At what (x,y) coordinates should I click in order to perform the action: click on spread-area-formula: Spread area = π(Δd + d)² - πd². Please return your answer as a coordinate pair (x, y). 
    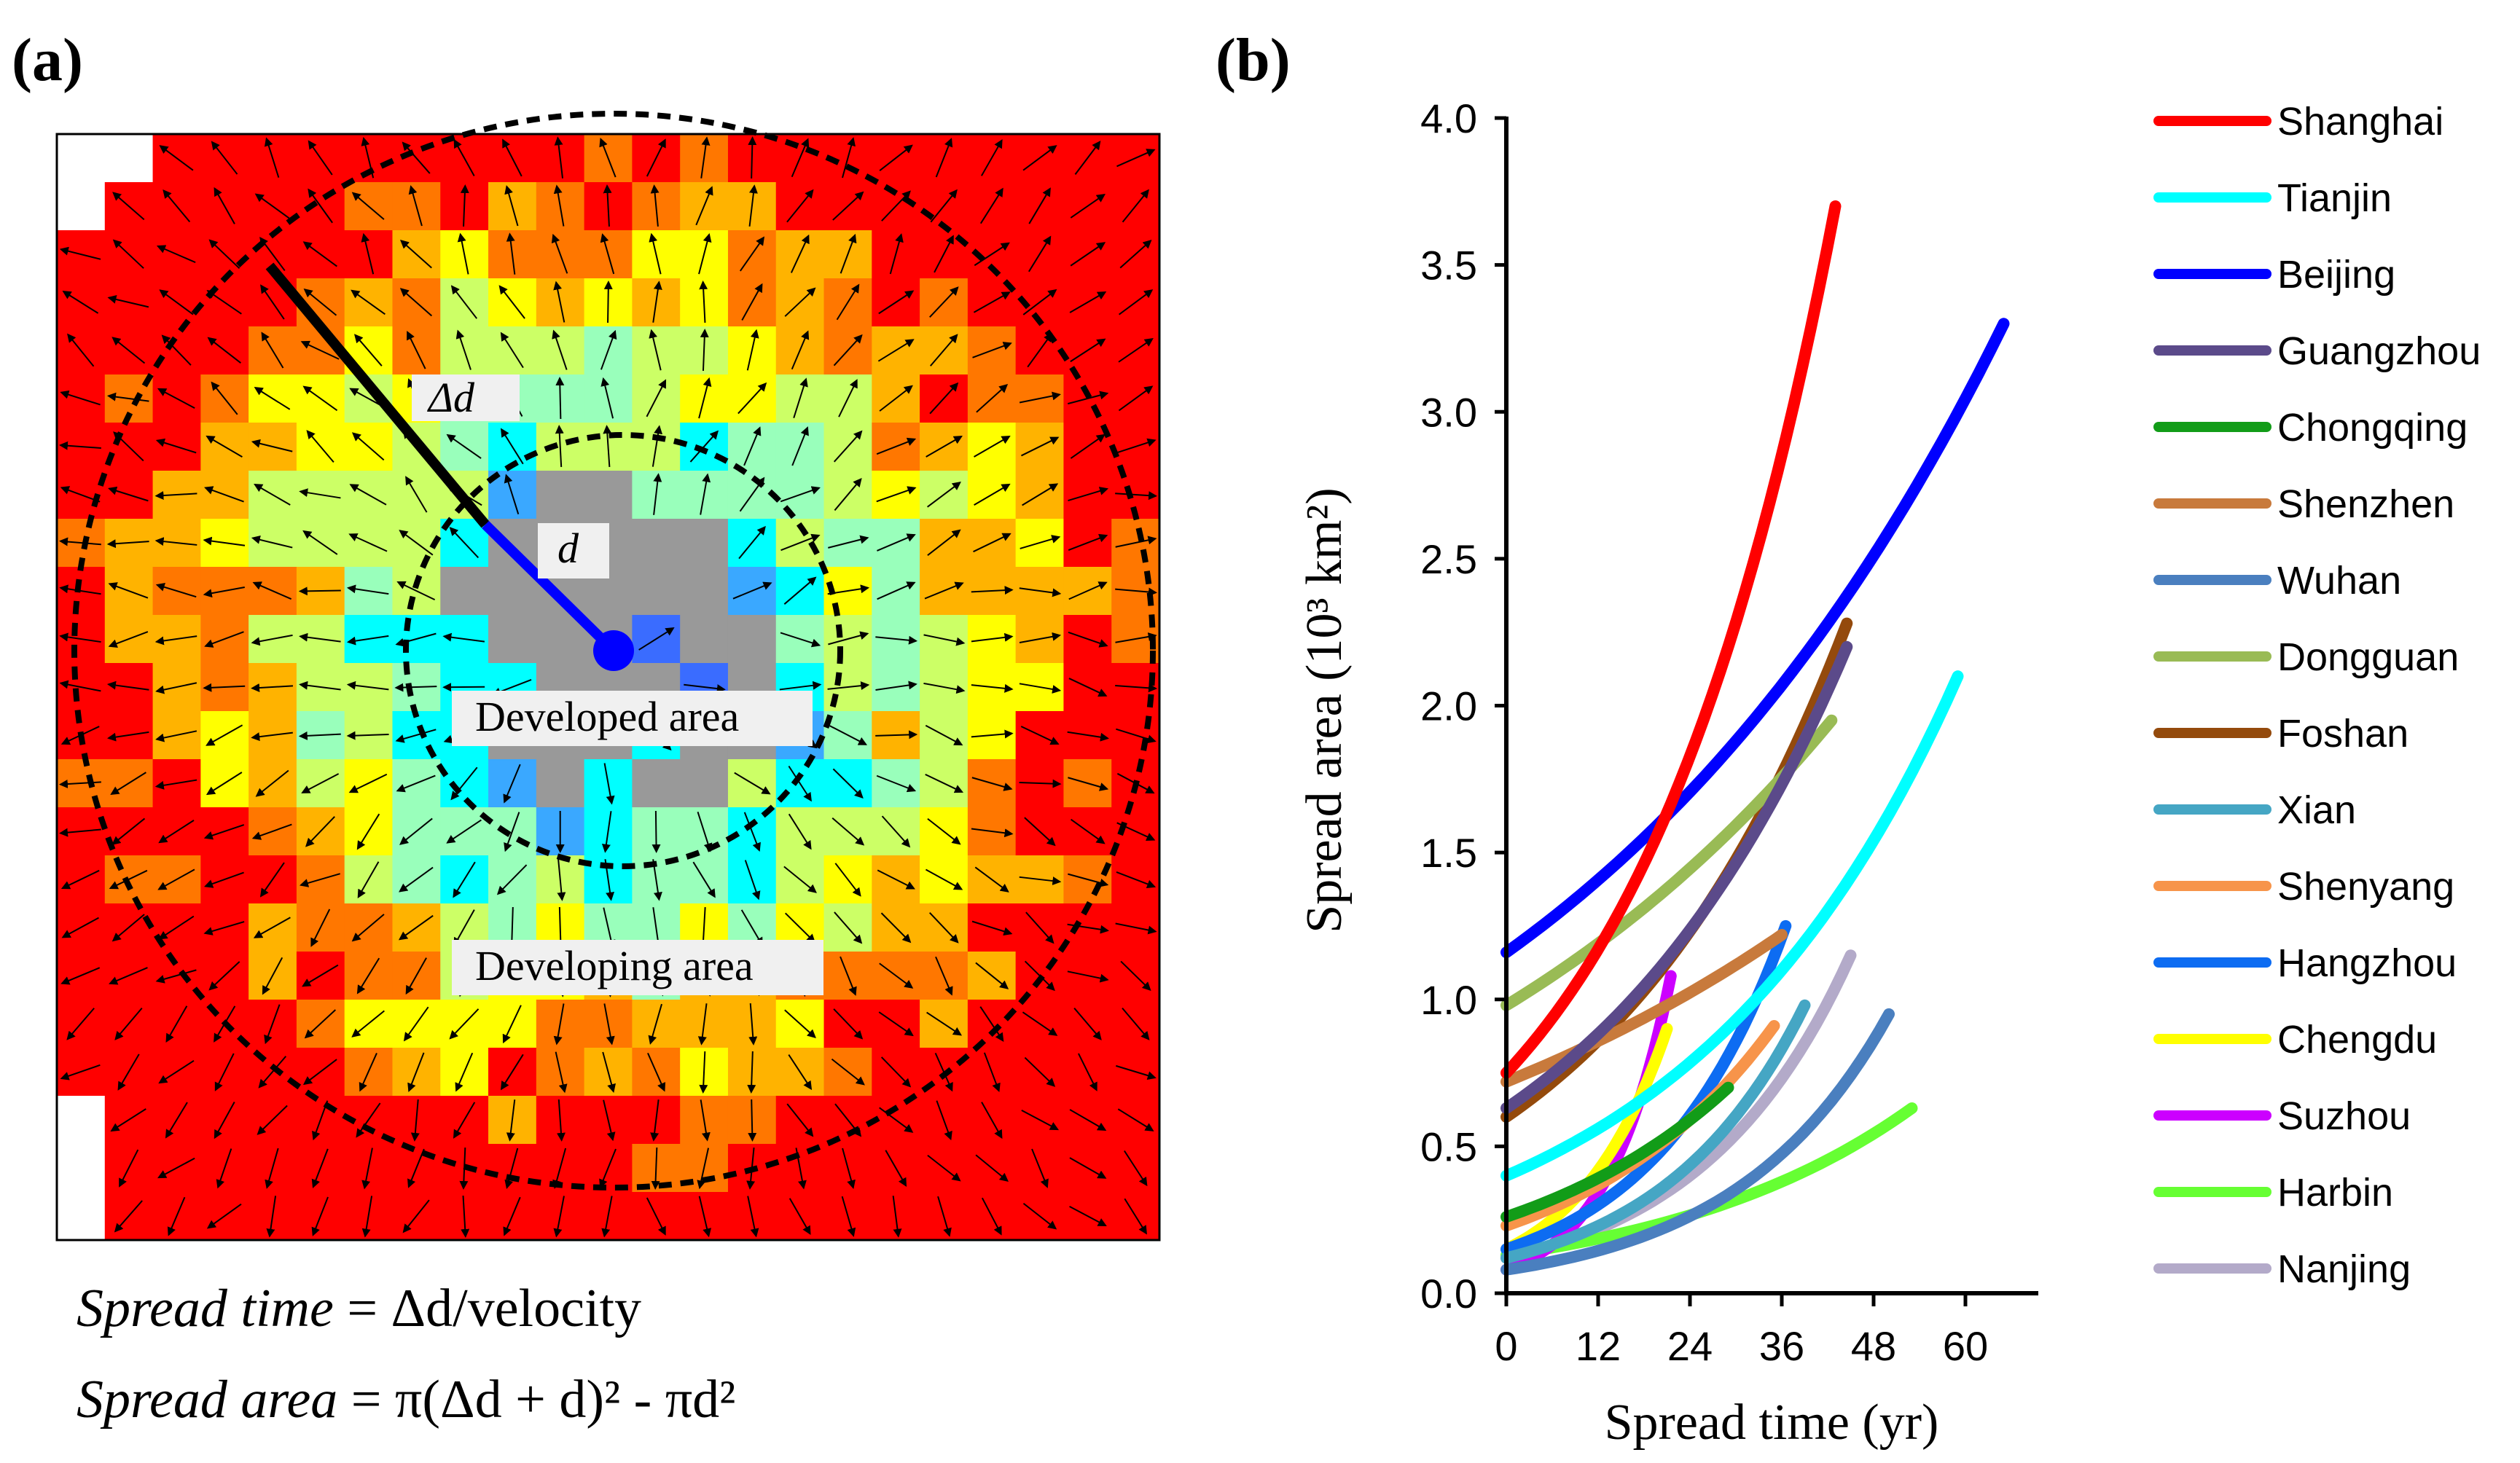
    Looking at the image, I should click on (406, 1399).